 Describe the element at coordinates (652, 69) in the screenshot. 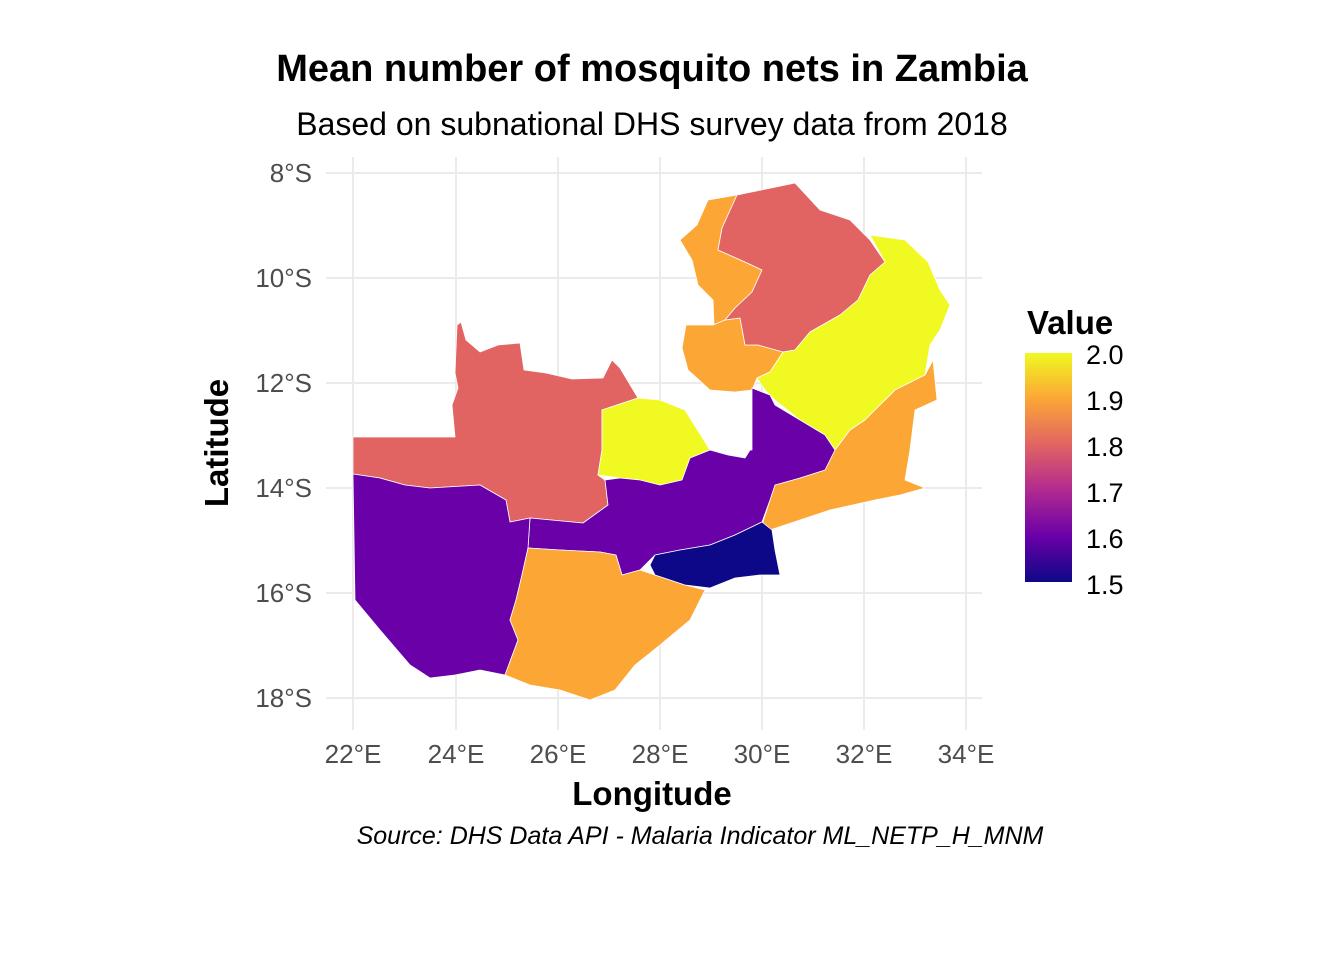

I see `chart-title: Mean number of mosquito nets in Zambia` at that location.